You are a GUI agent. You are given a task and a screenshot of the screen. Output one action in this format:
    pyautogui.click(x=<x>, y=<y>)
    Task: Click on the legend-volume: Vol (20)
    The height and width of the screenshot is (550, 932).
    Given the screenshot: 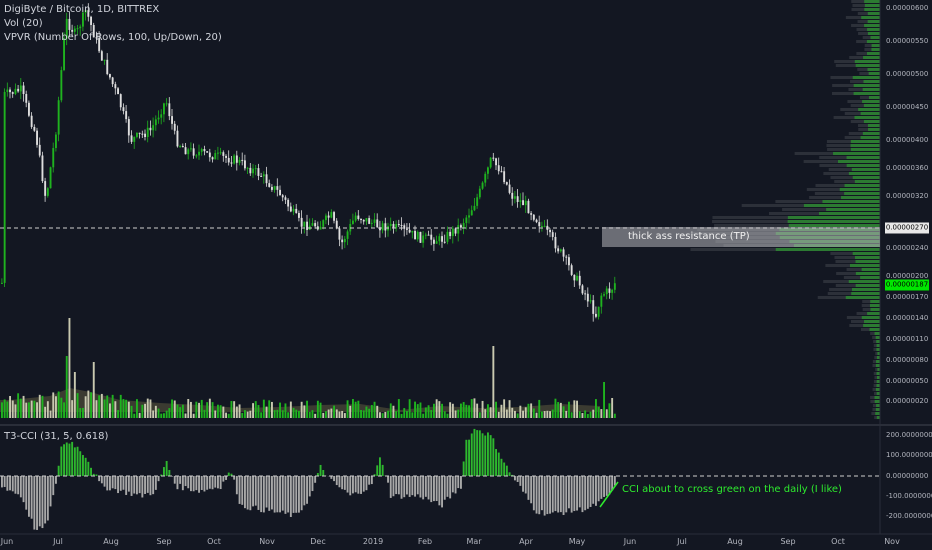 What is the action you would take?
    pyautogui.click(x=23, y=23)
    